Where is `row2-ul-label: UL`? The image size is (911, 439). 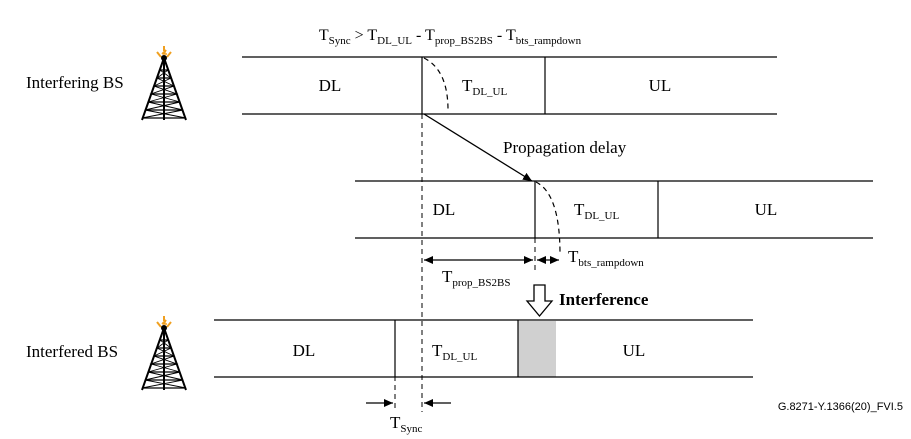
row2-ul-label: UL is located at coordinates (766, 209).